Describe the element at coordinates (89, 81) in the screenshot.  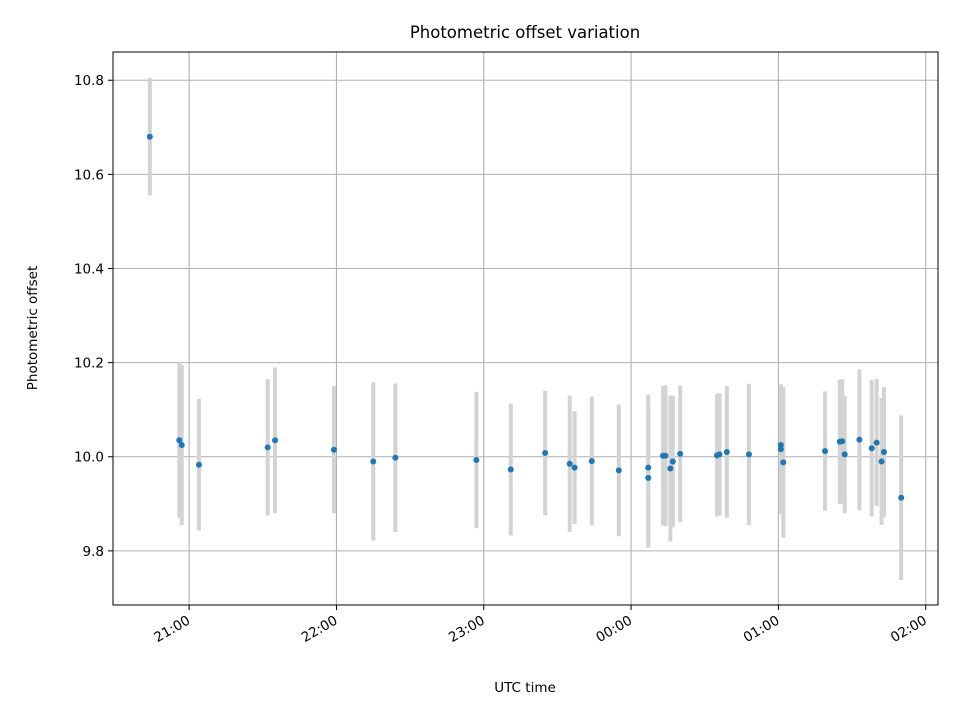
I see `y-tick-label: 10.8` at that location.